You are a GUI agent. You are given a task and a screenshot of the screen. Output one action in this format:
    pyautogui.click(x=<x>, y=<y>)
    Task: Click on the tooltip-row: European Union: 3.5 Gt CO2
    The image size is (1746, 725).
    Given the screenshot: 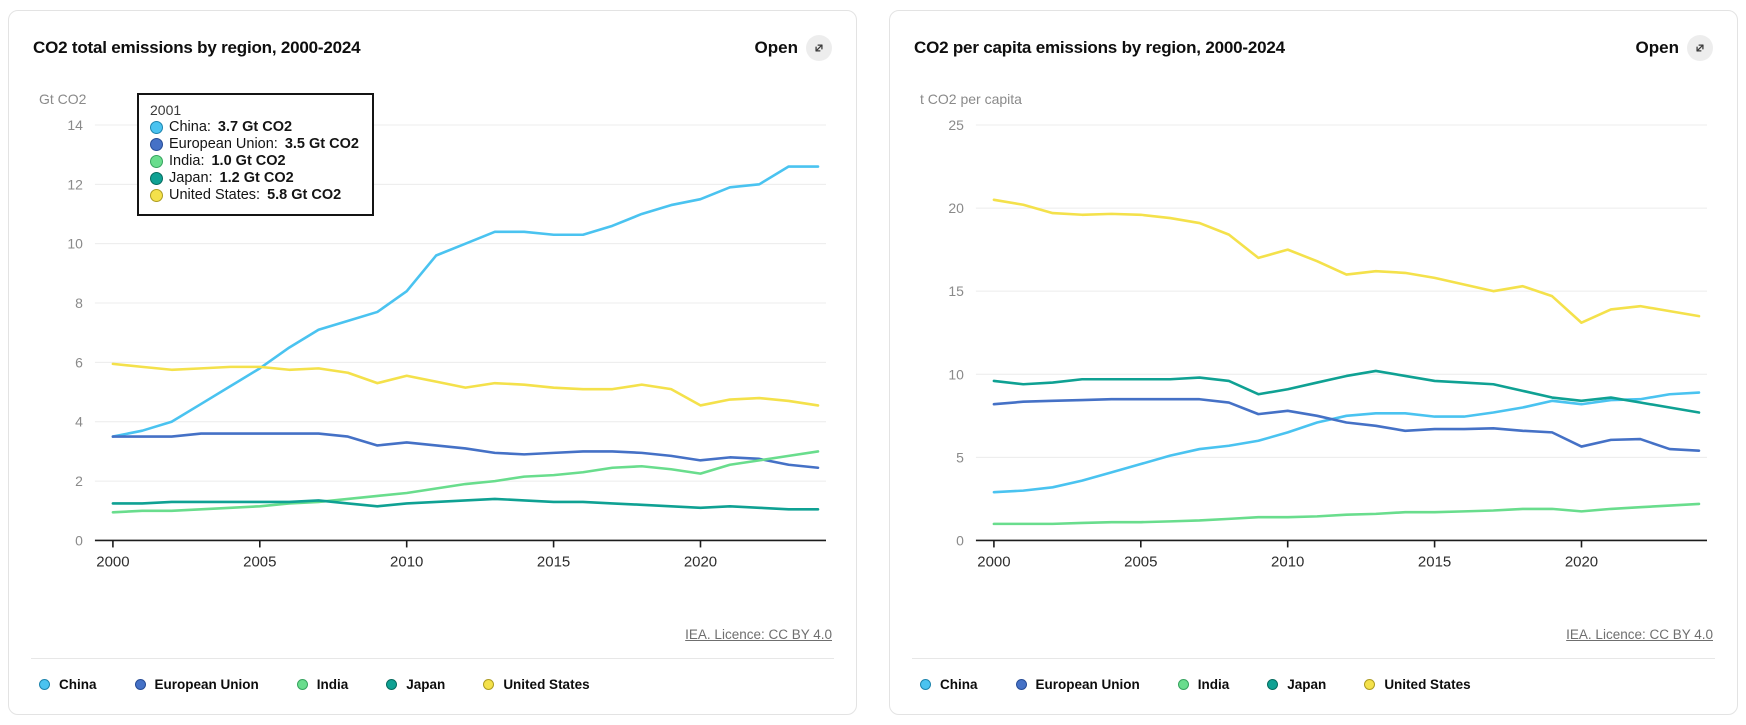 What is the action you would take?
    pyautogui.click(x=254, y=144)
    